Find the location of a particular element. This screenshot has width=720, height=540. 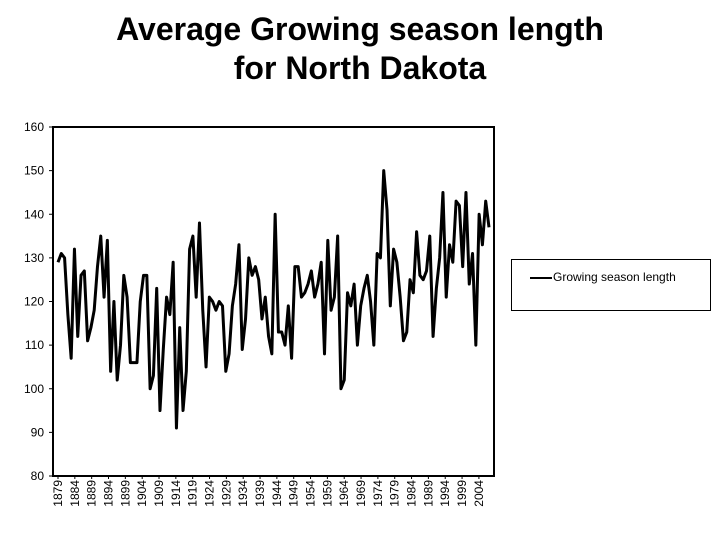

y-axis: 80 90 100 110 120 130 140 150 160 is located at coordinates (38, 301).